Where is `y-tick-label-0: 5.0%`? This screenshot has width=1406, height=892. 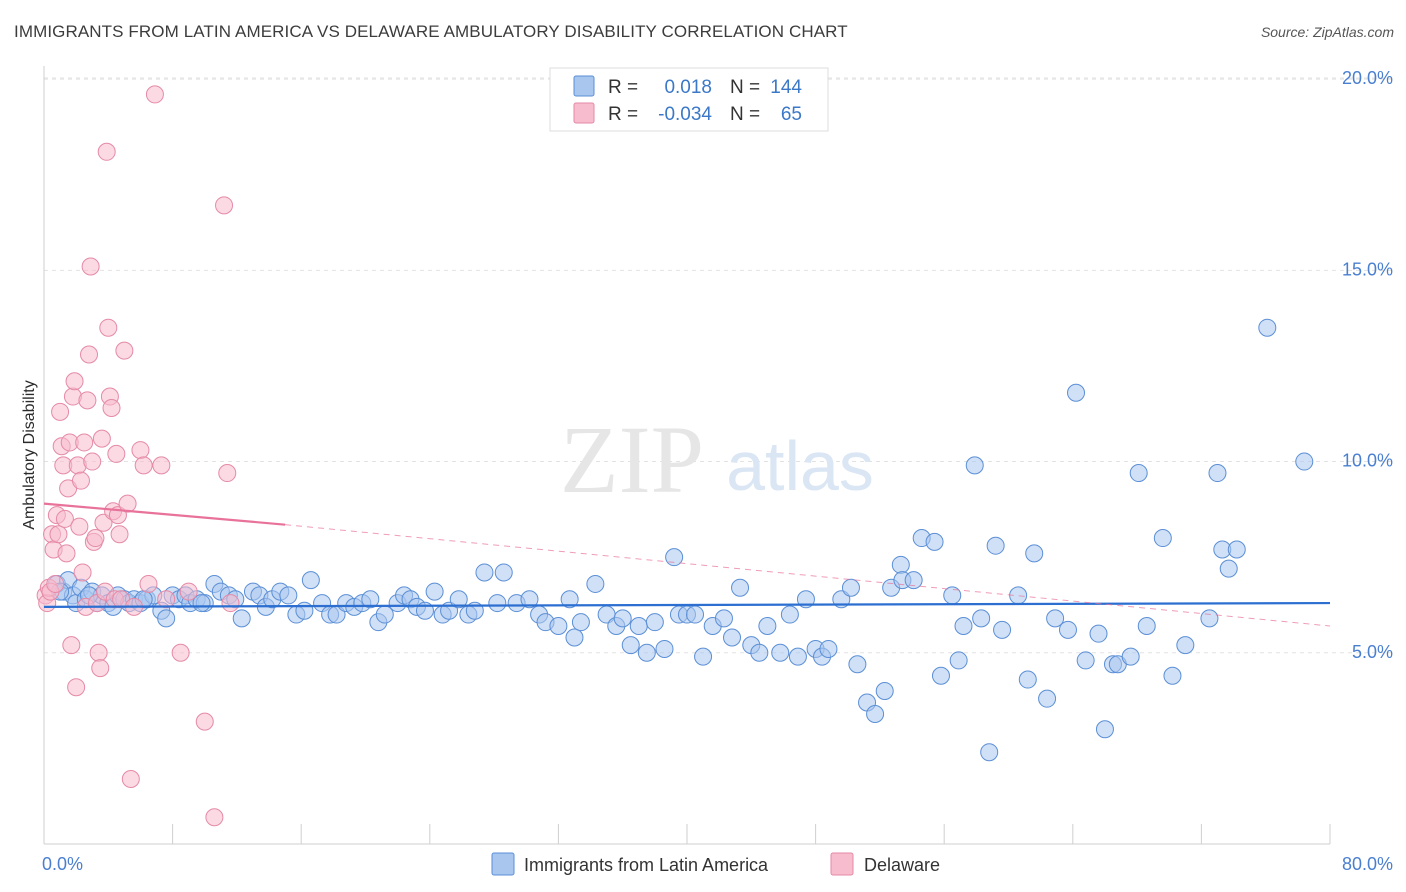
y-tick-label-0: 5.0% is located at coordinates (1372, 652).